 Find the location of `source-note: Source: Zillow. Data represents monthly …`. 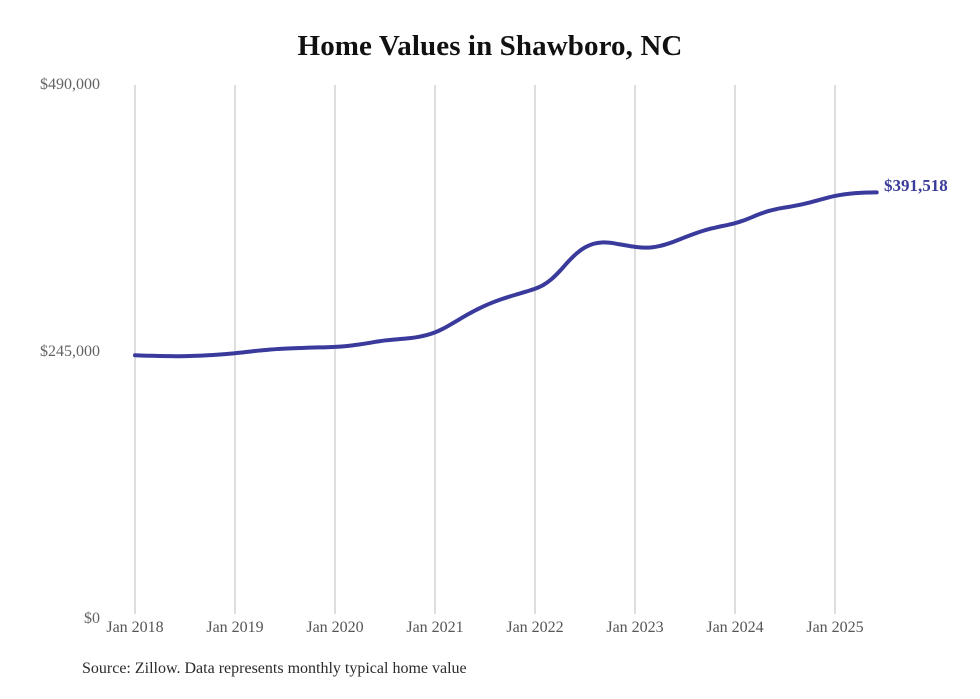

source-note: Source: Zillow. Data represents monthly … is located at coordinates (274, 668).